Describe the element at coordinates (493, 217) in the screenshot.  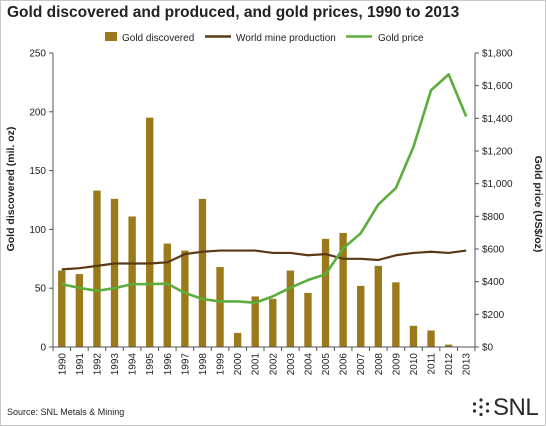
I see `right-tick-label--800: $800` at that location.